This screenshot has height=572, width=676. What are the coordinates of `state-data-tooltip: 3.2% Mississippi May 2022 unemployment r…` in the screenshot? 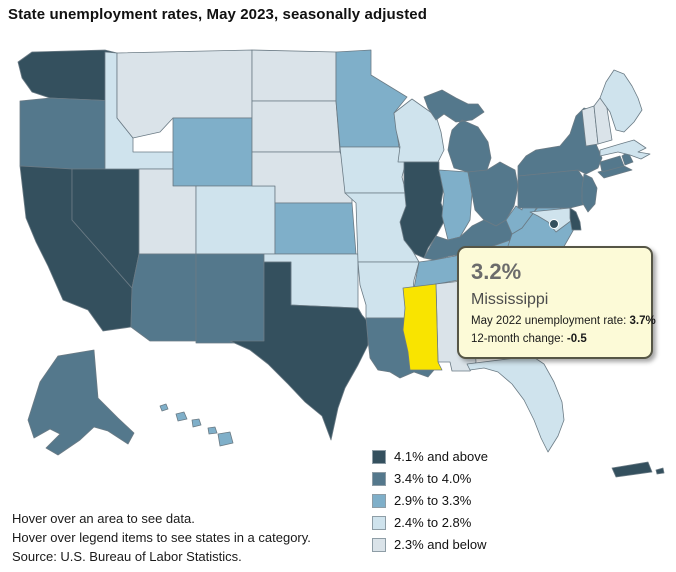 It's located at (556, 303).